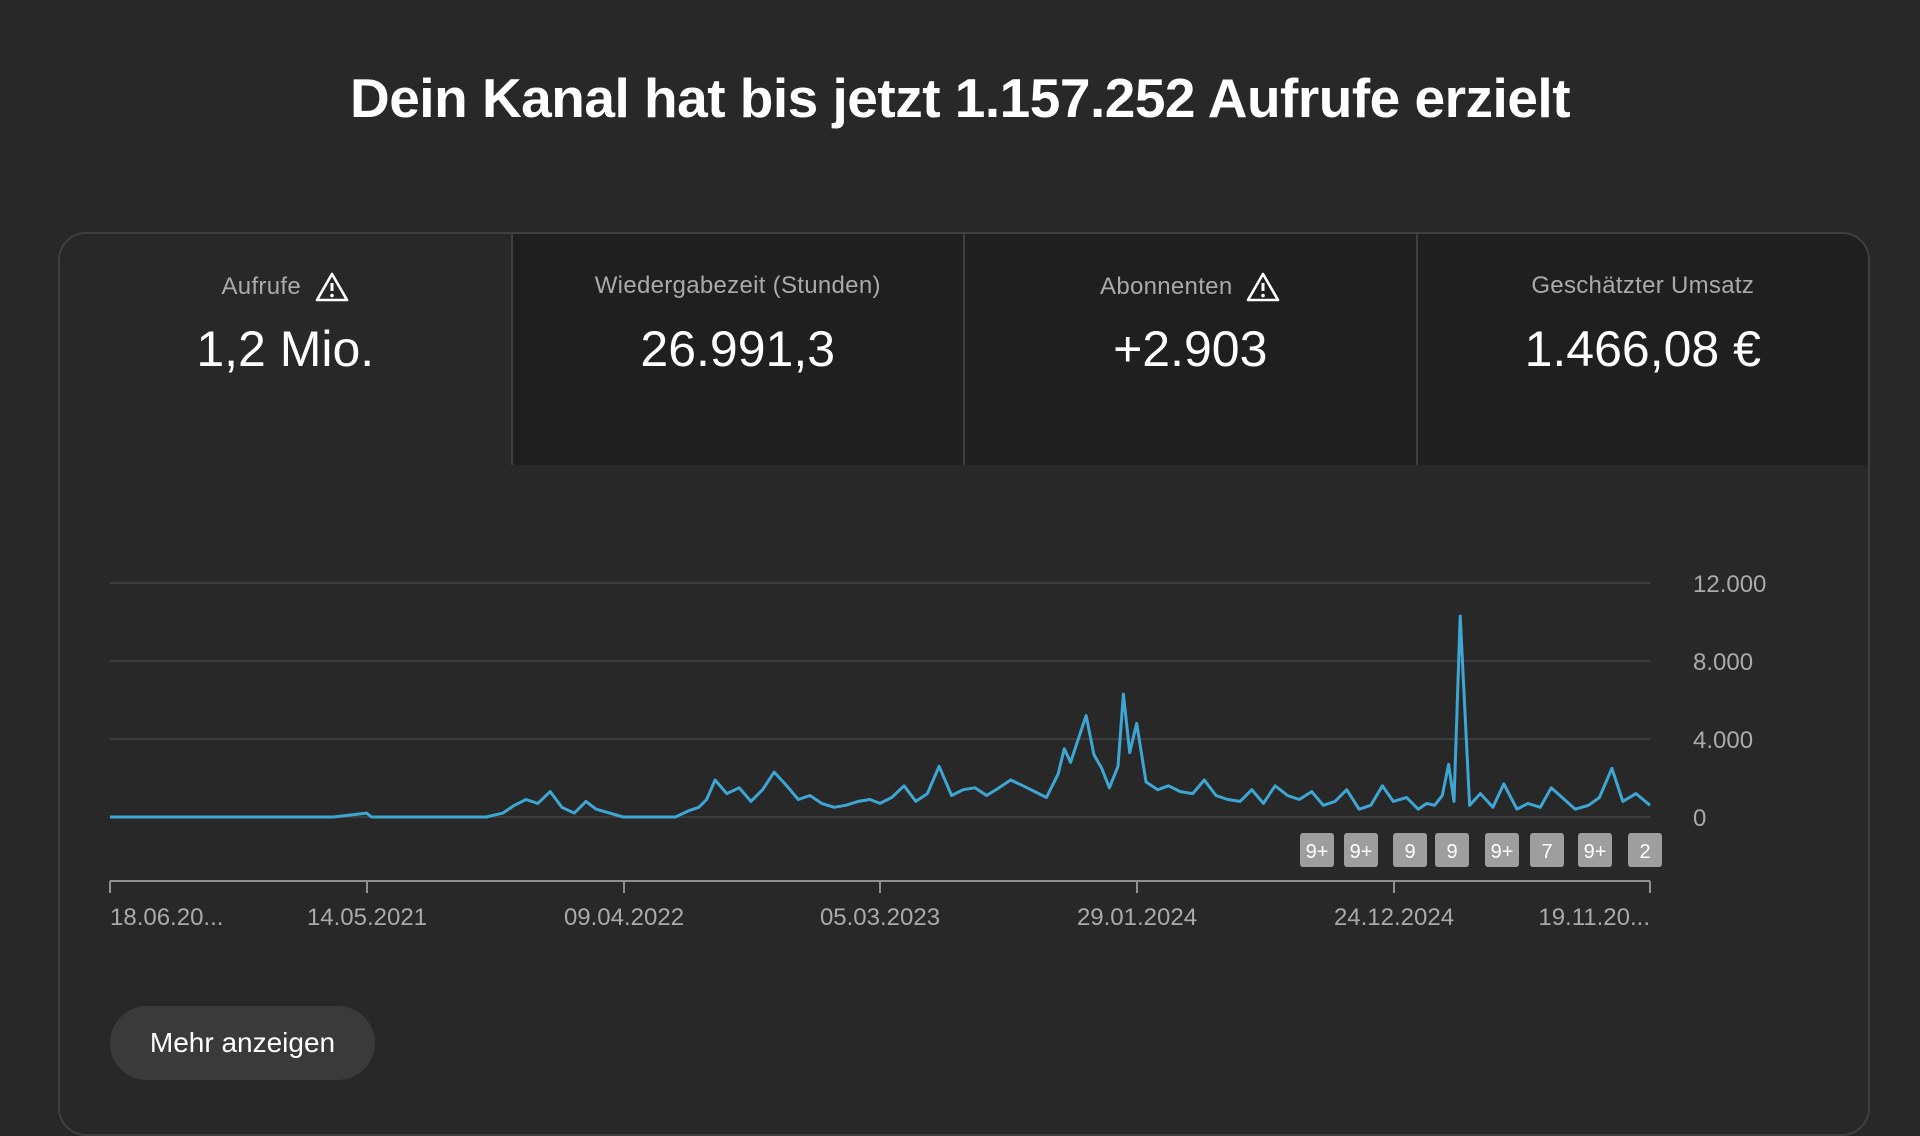 Image resolution: width=1920 pixels, height=1136 pixels. What do you see at coordinates (1723, 740) in the screenshot?
I see `y-tick-label: 4.000` at bounding box center [1723, 740].